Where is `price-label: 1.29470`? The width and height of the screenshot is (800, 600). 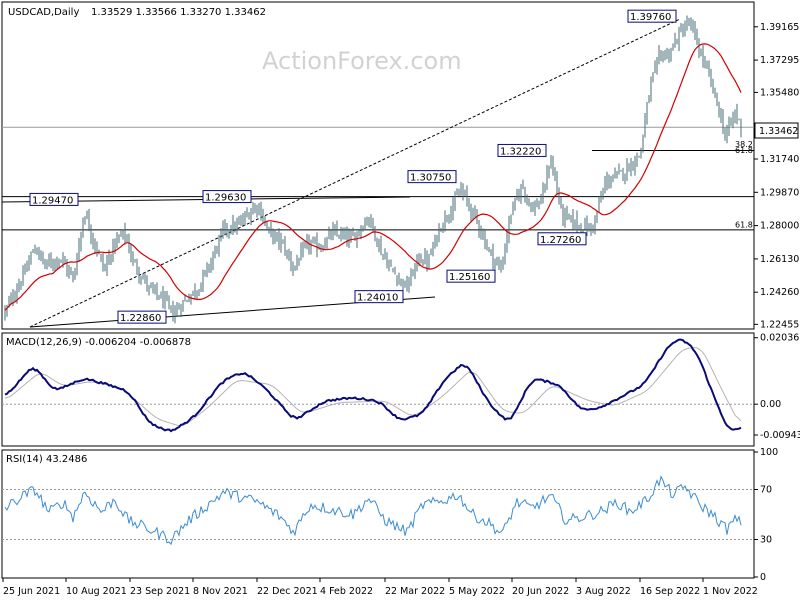 price-label: 1.29470 is located at coordinates (54, 199).